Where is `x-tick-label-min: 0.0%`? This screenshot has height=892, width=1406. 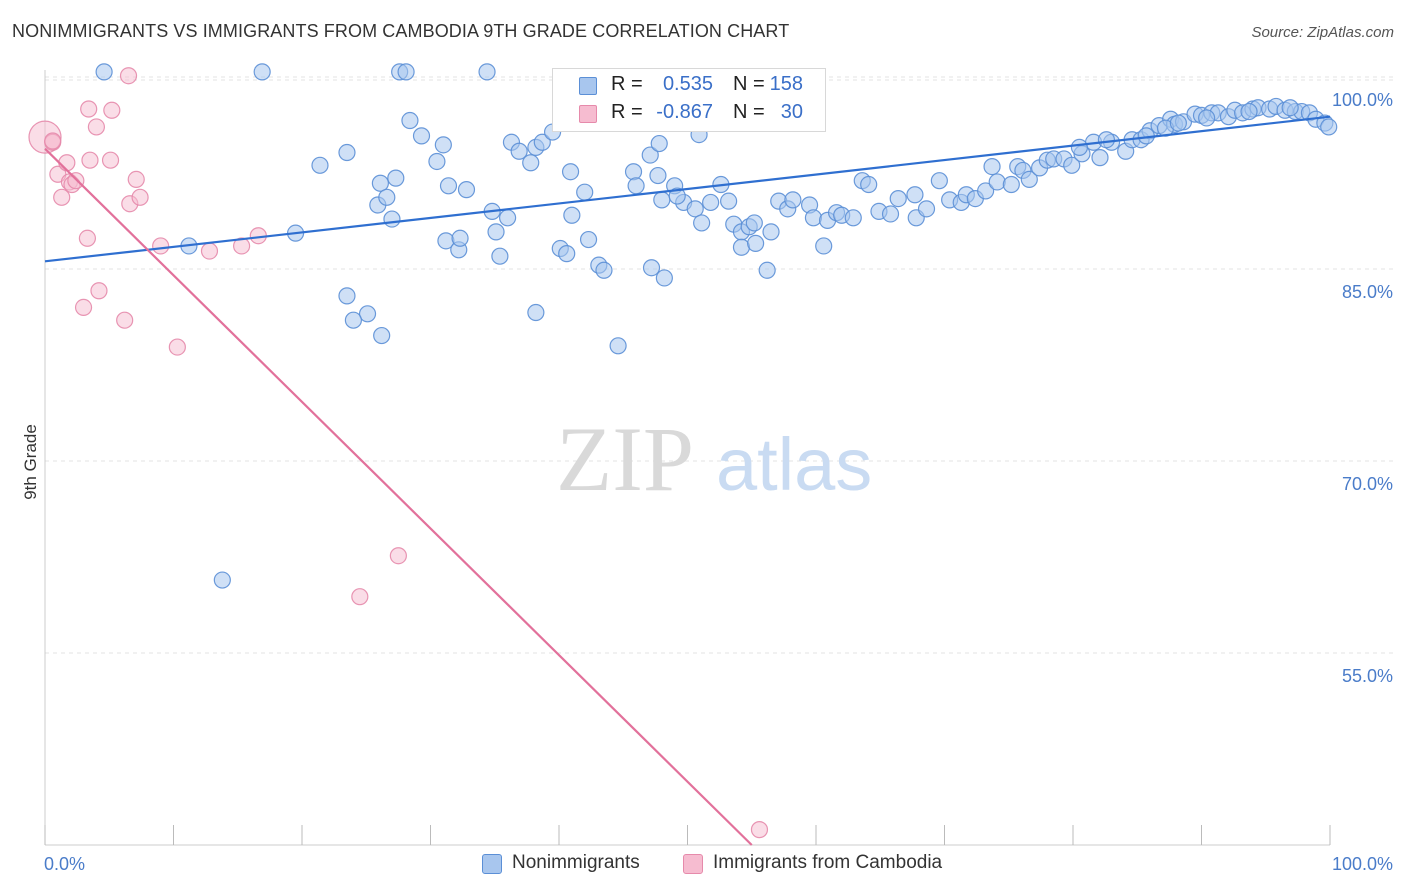 x-tick-label-min: 0.0% is located at coordinates (64, 864).